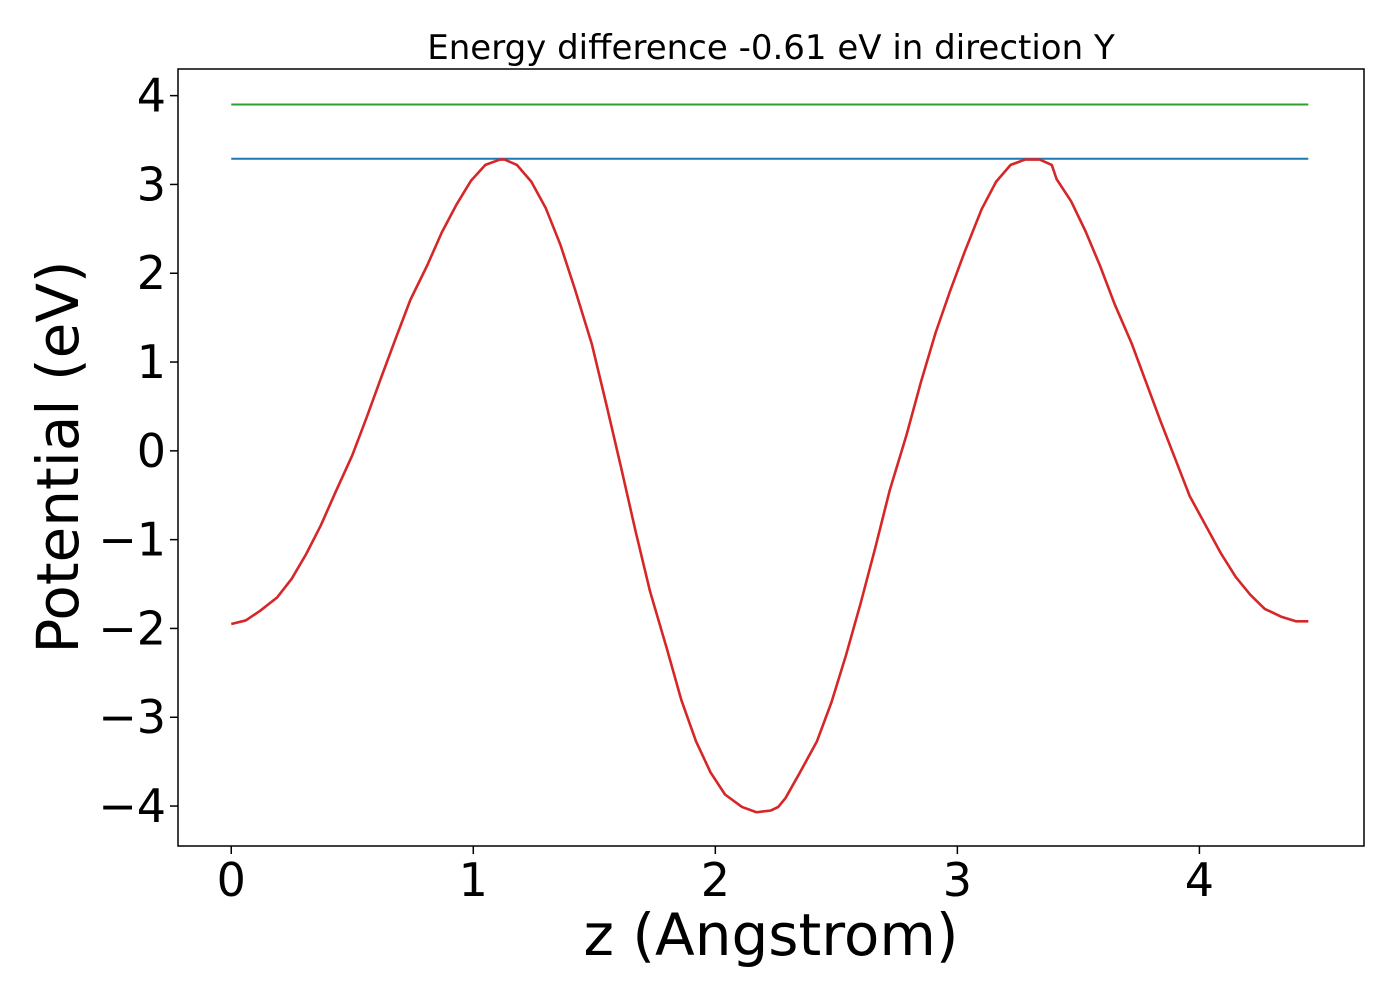  Describe the element at coordinates (132, 628) in the screenshot. I see `y-tick-label: −2` at that location.